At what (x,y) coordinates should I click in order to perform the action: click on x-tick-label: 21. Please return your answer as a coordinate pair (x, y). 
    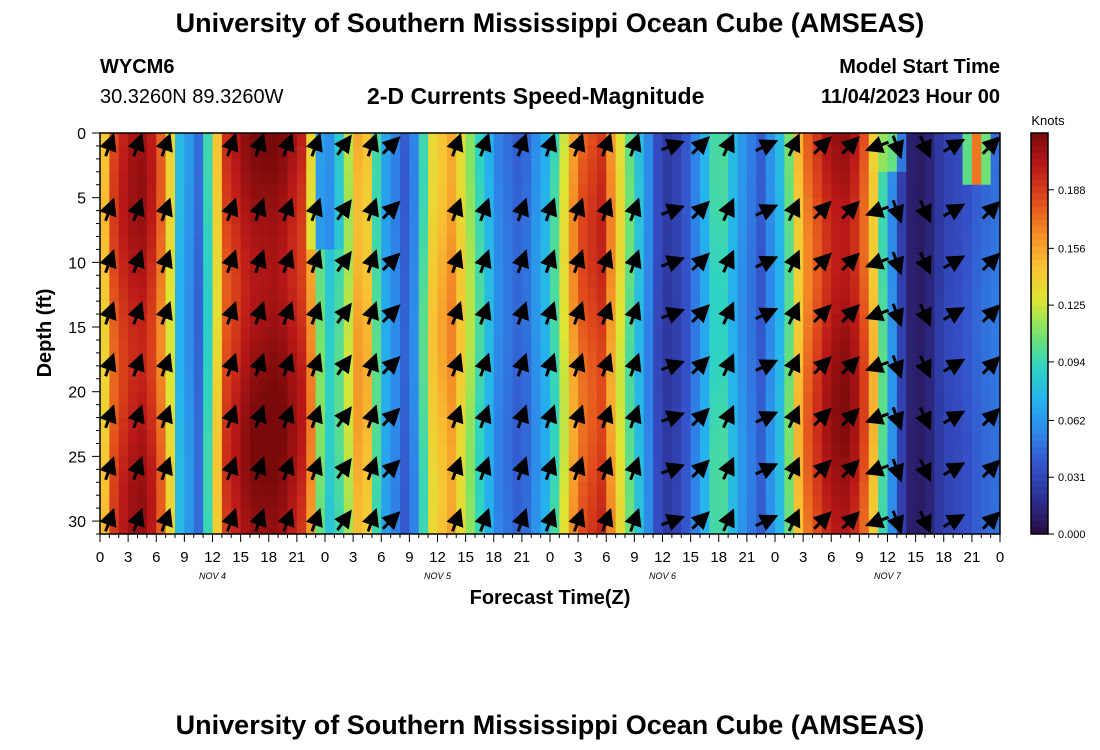
    Looking at the image, I should click on (297, 557).